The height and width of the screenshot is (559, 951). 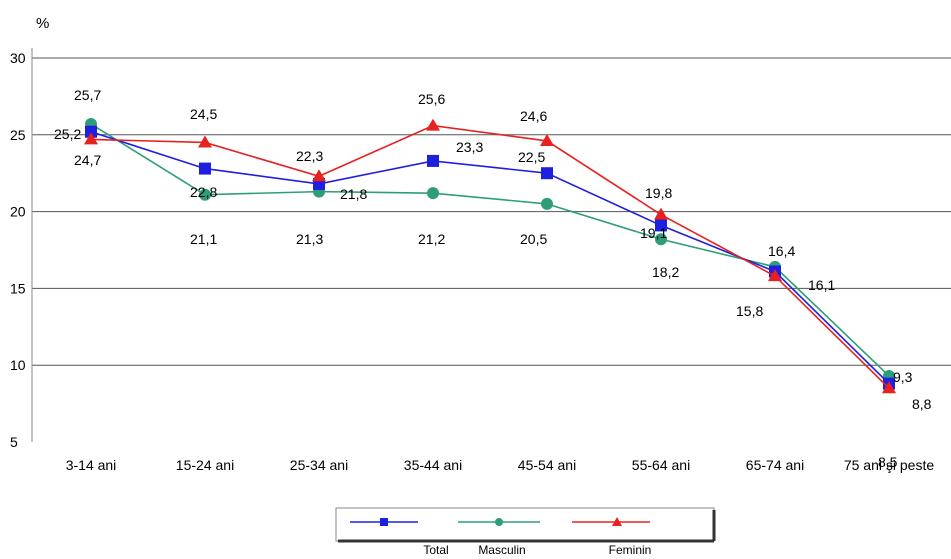 I want to click on x-tick-label: 45-54 ani, so click(x=547, y=465).